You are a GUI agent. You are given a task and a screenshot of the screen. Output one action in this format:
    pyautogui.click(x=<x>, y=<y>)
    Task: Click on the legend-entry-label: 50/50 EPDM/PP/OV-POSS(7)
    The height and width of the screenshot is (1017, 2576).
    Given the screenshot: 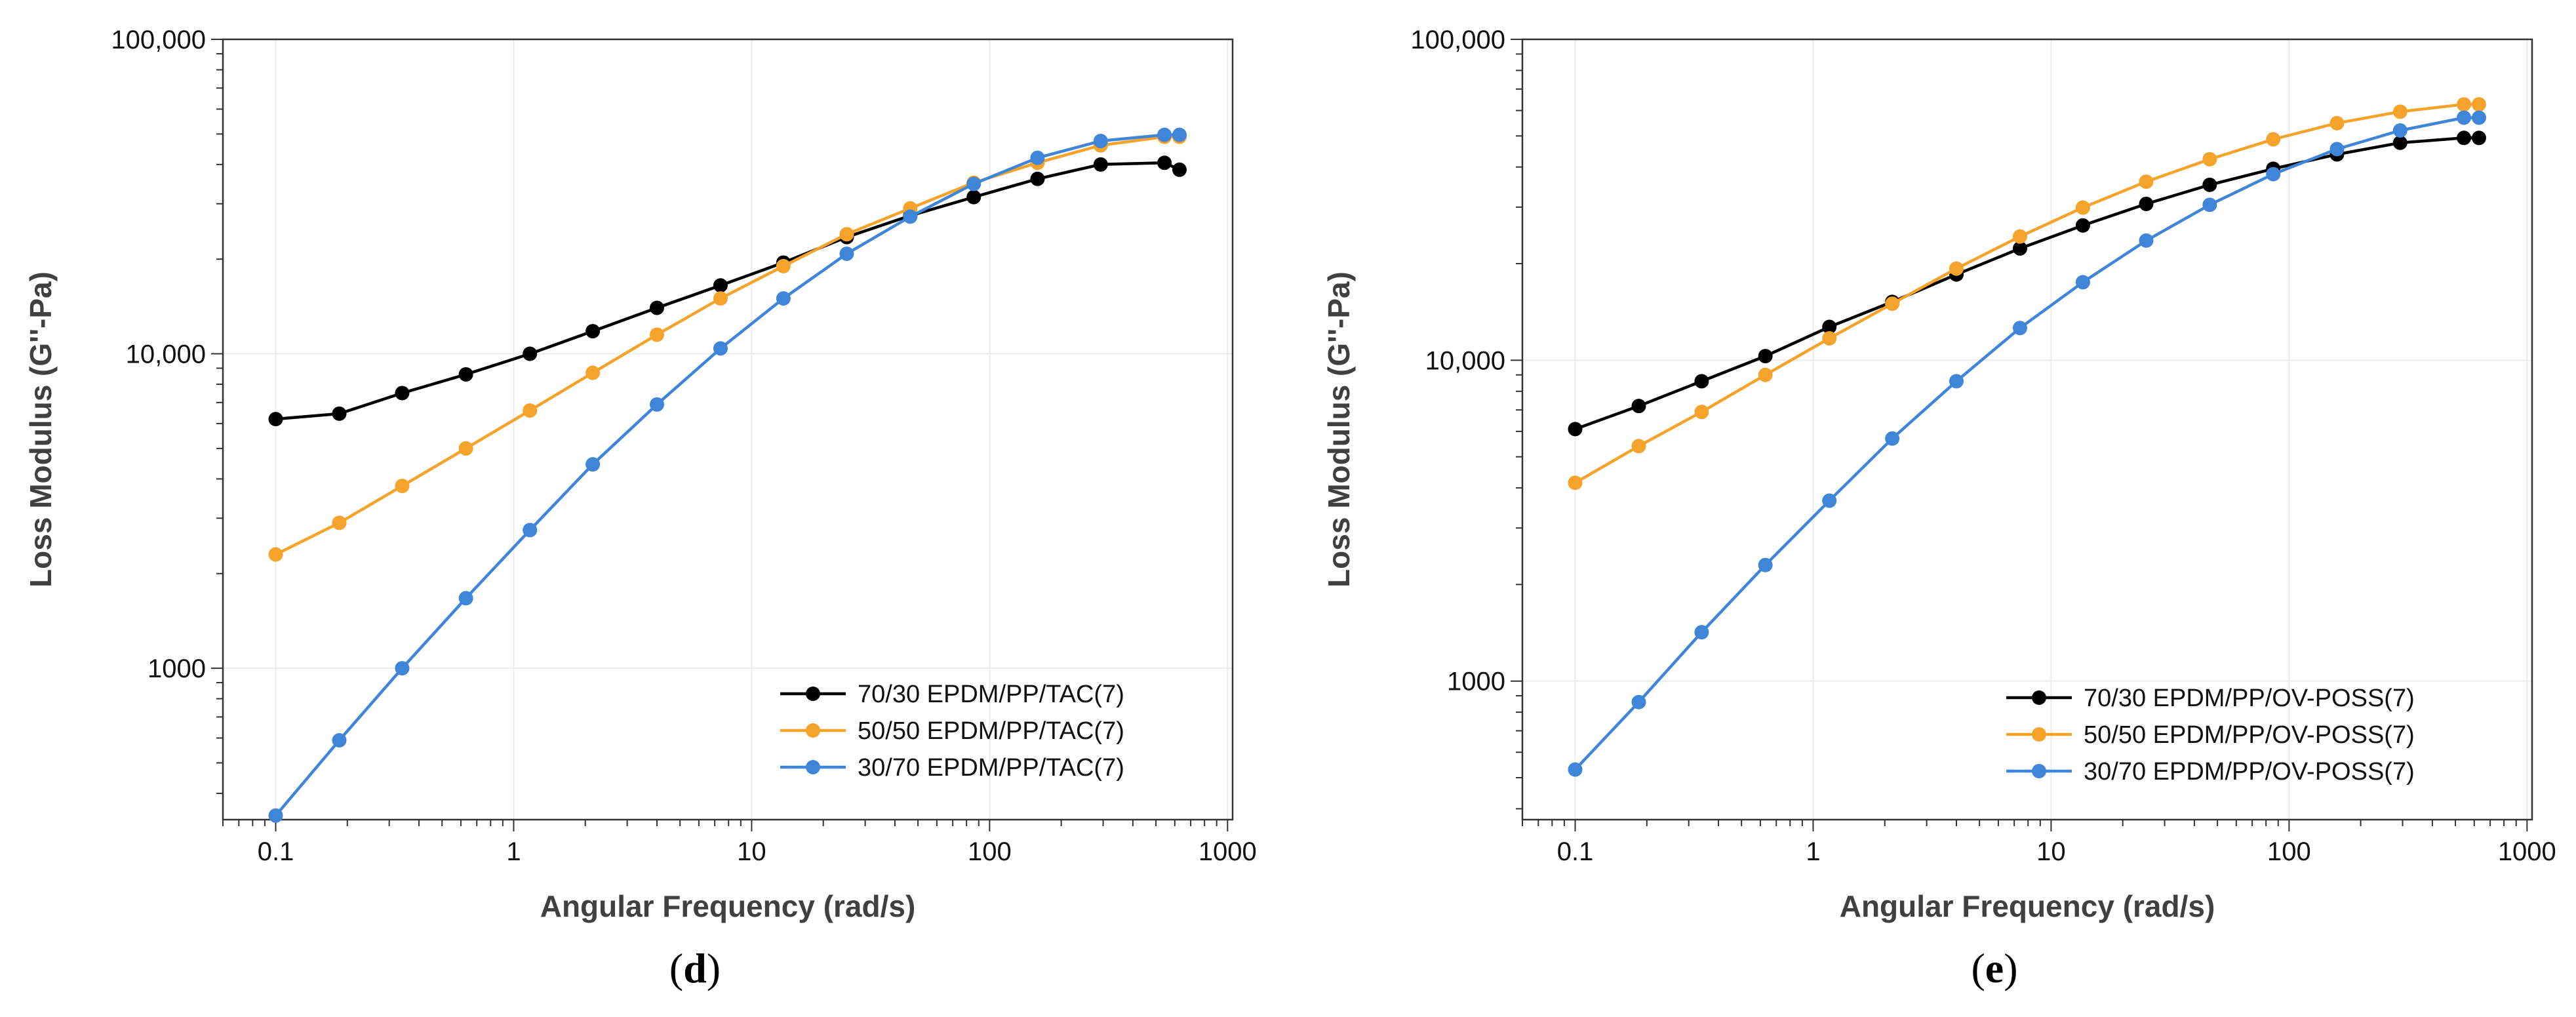 What is the action you would take?
    pyautogui.click(x=2249, y=735)
    